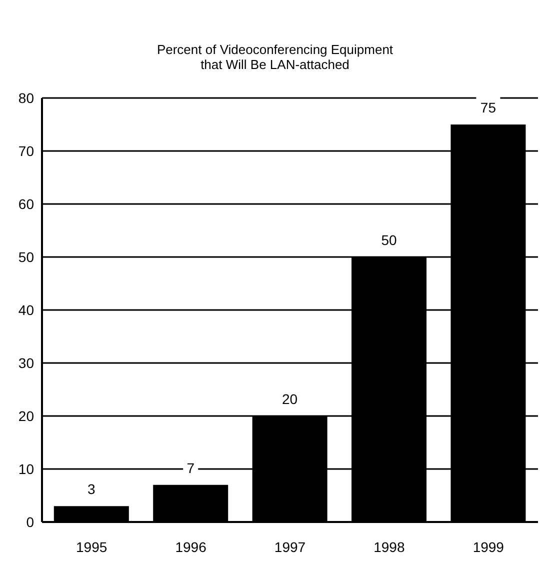 This screenshot has width=542, height=568. What do you see at coordinates (26, 362) in the screenshot?
I see `y-tick-label: 30` at bounding box center [26, 362].